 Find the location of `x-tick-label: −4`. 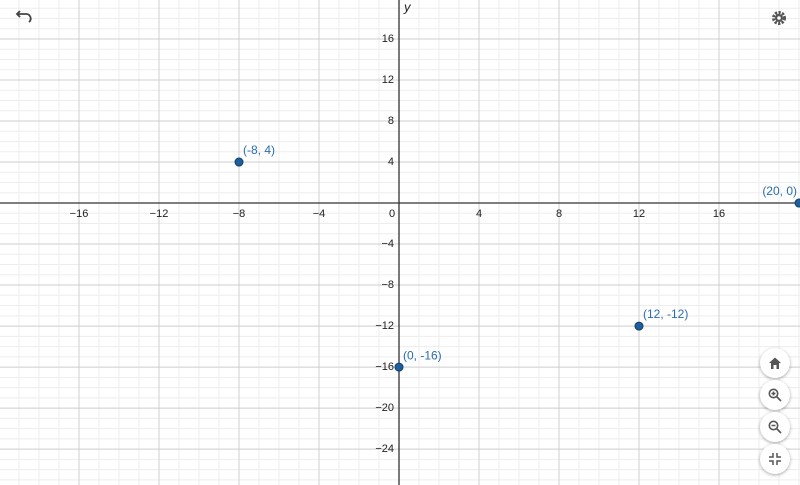

x-tick-label: −4 is located at coordinates (319, 214).